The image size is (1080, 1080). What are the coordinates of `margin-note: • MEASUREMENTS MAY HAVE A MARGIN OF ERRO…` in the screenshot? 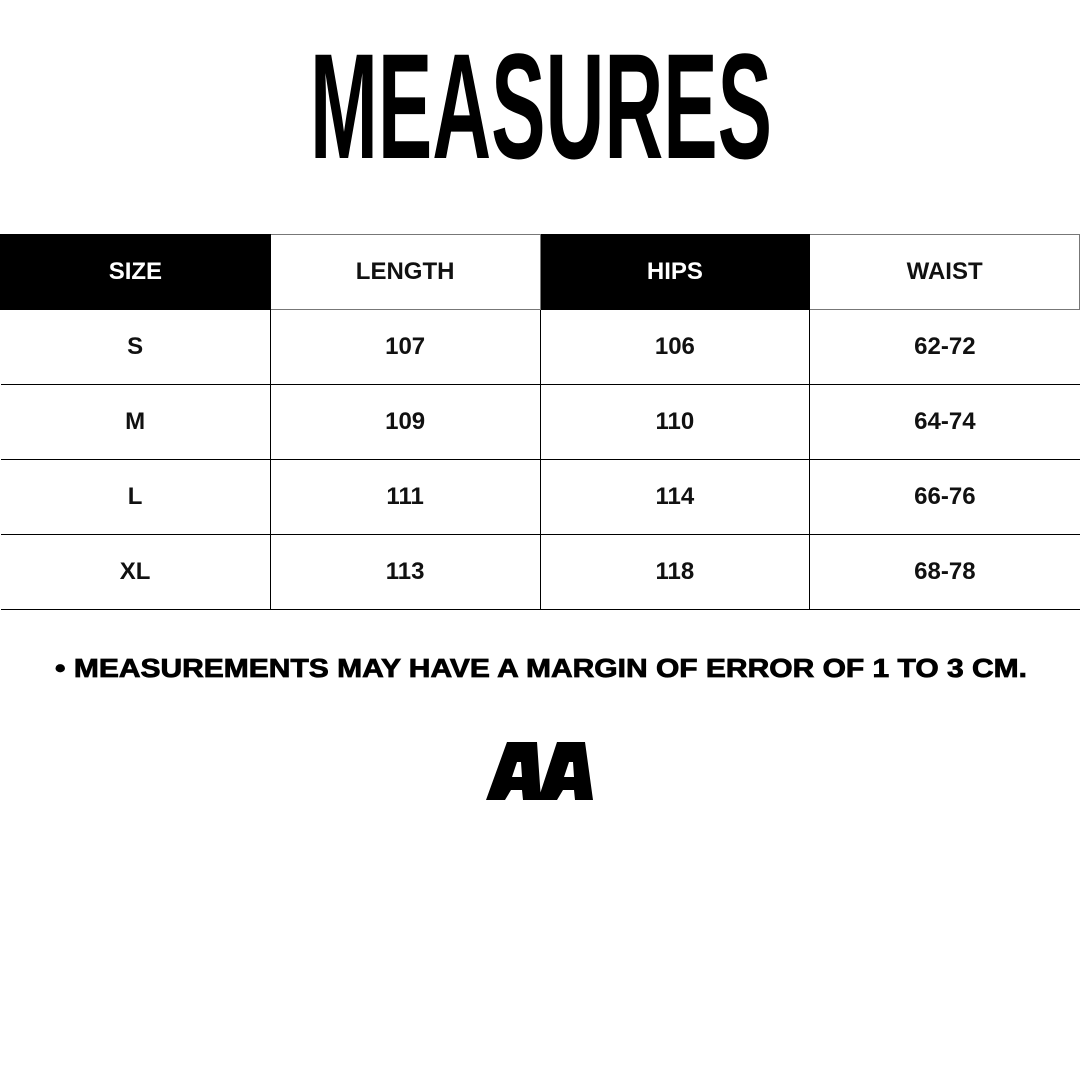 It's located at (541, 668).